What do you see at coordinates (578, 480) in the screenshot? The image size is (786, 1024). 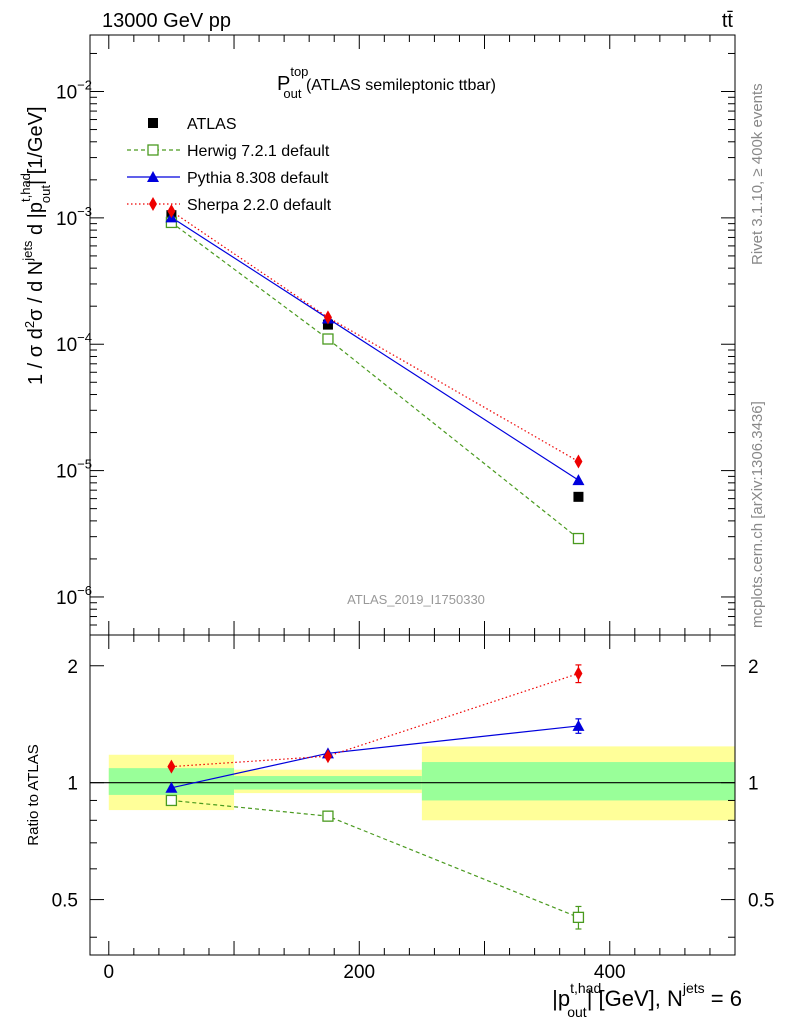 I see `point-pythia` at bounding box center [578, 480].